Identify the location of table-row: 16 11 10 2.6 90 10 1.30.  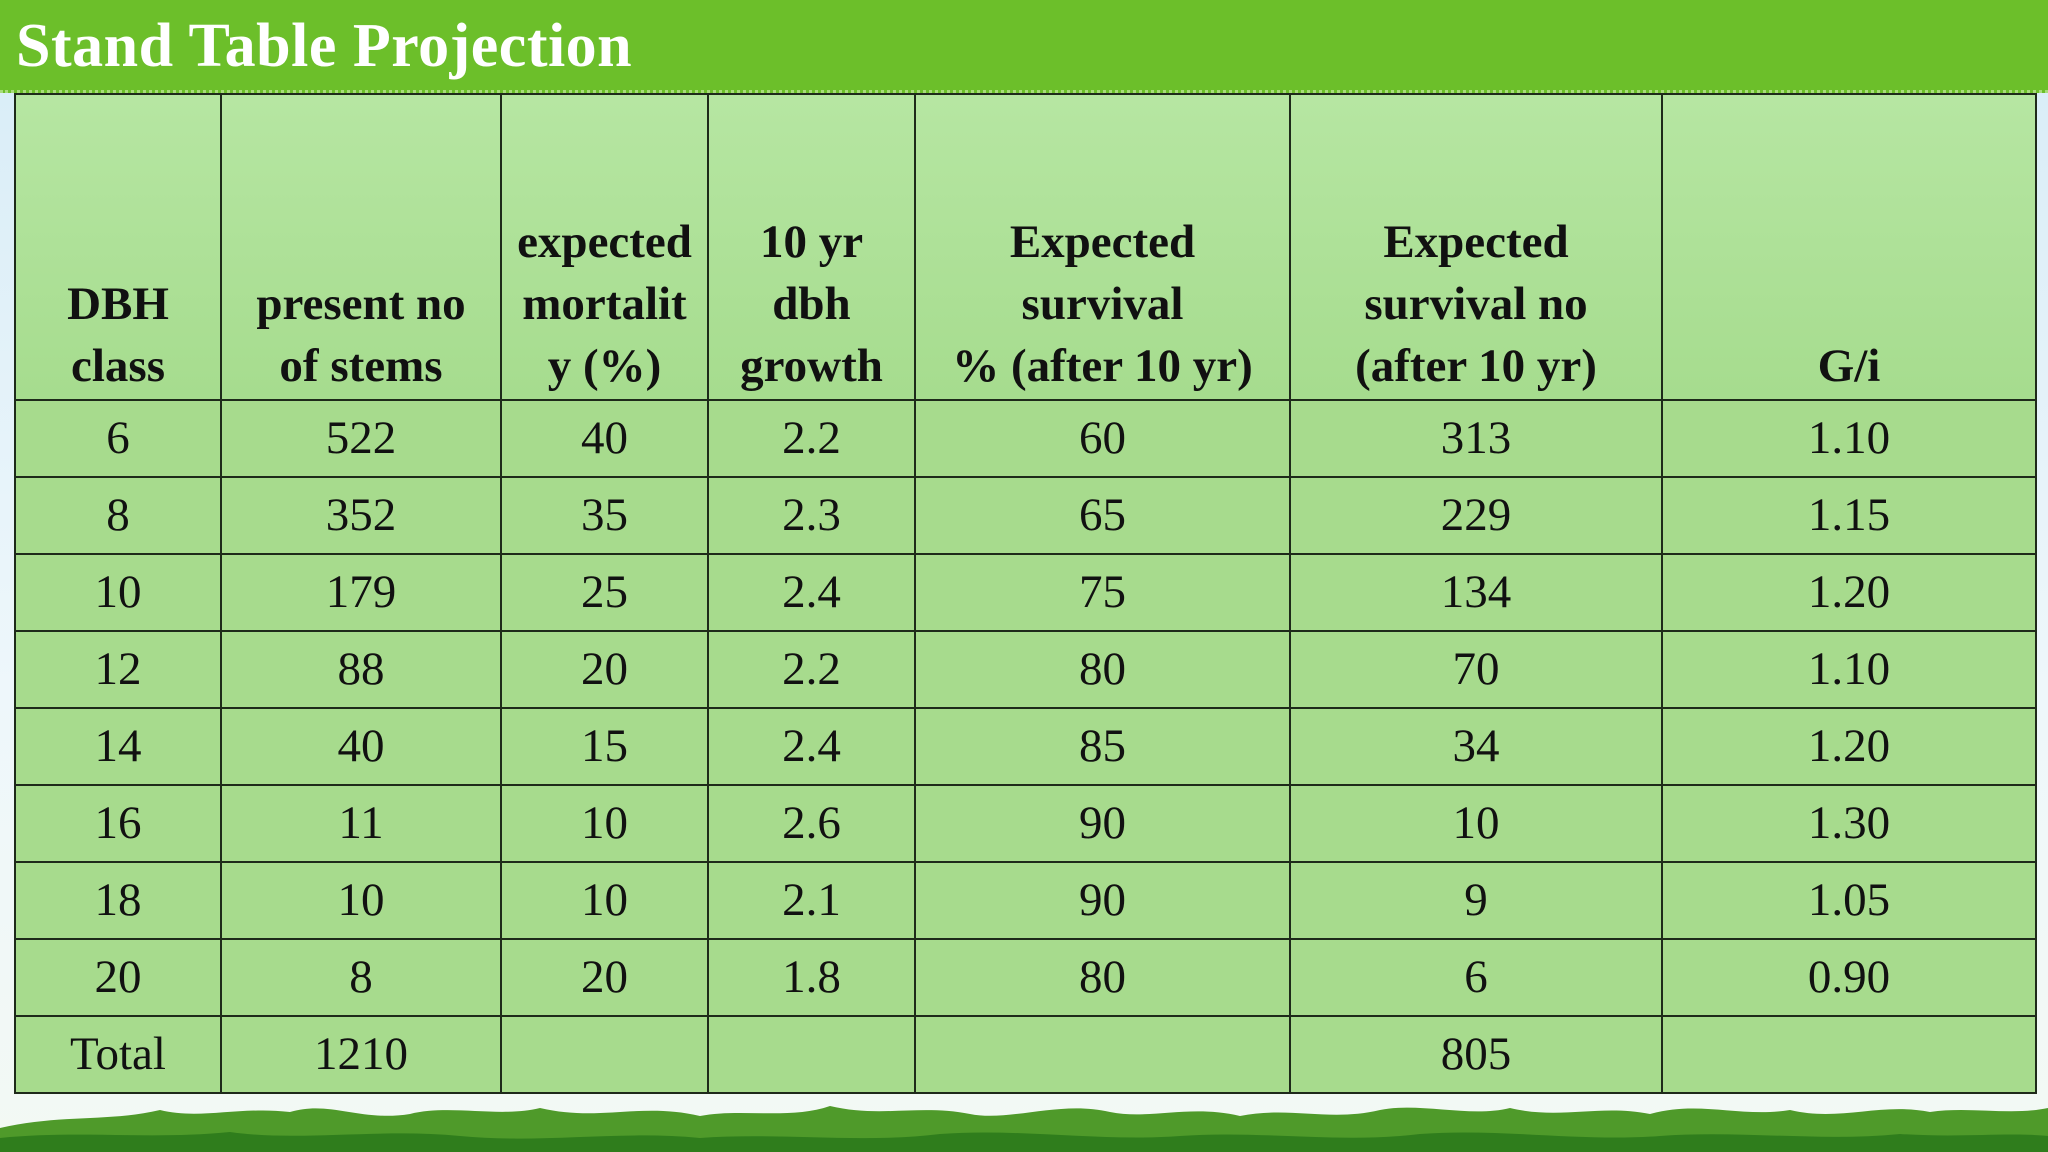
(1025, 823).